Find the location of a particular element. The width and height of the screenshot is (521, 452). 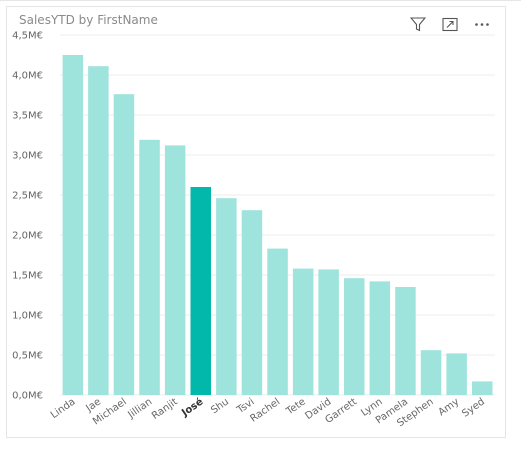

y-tick-label: 2,0M€ is located at coordinates (27, 236).